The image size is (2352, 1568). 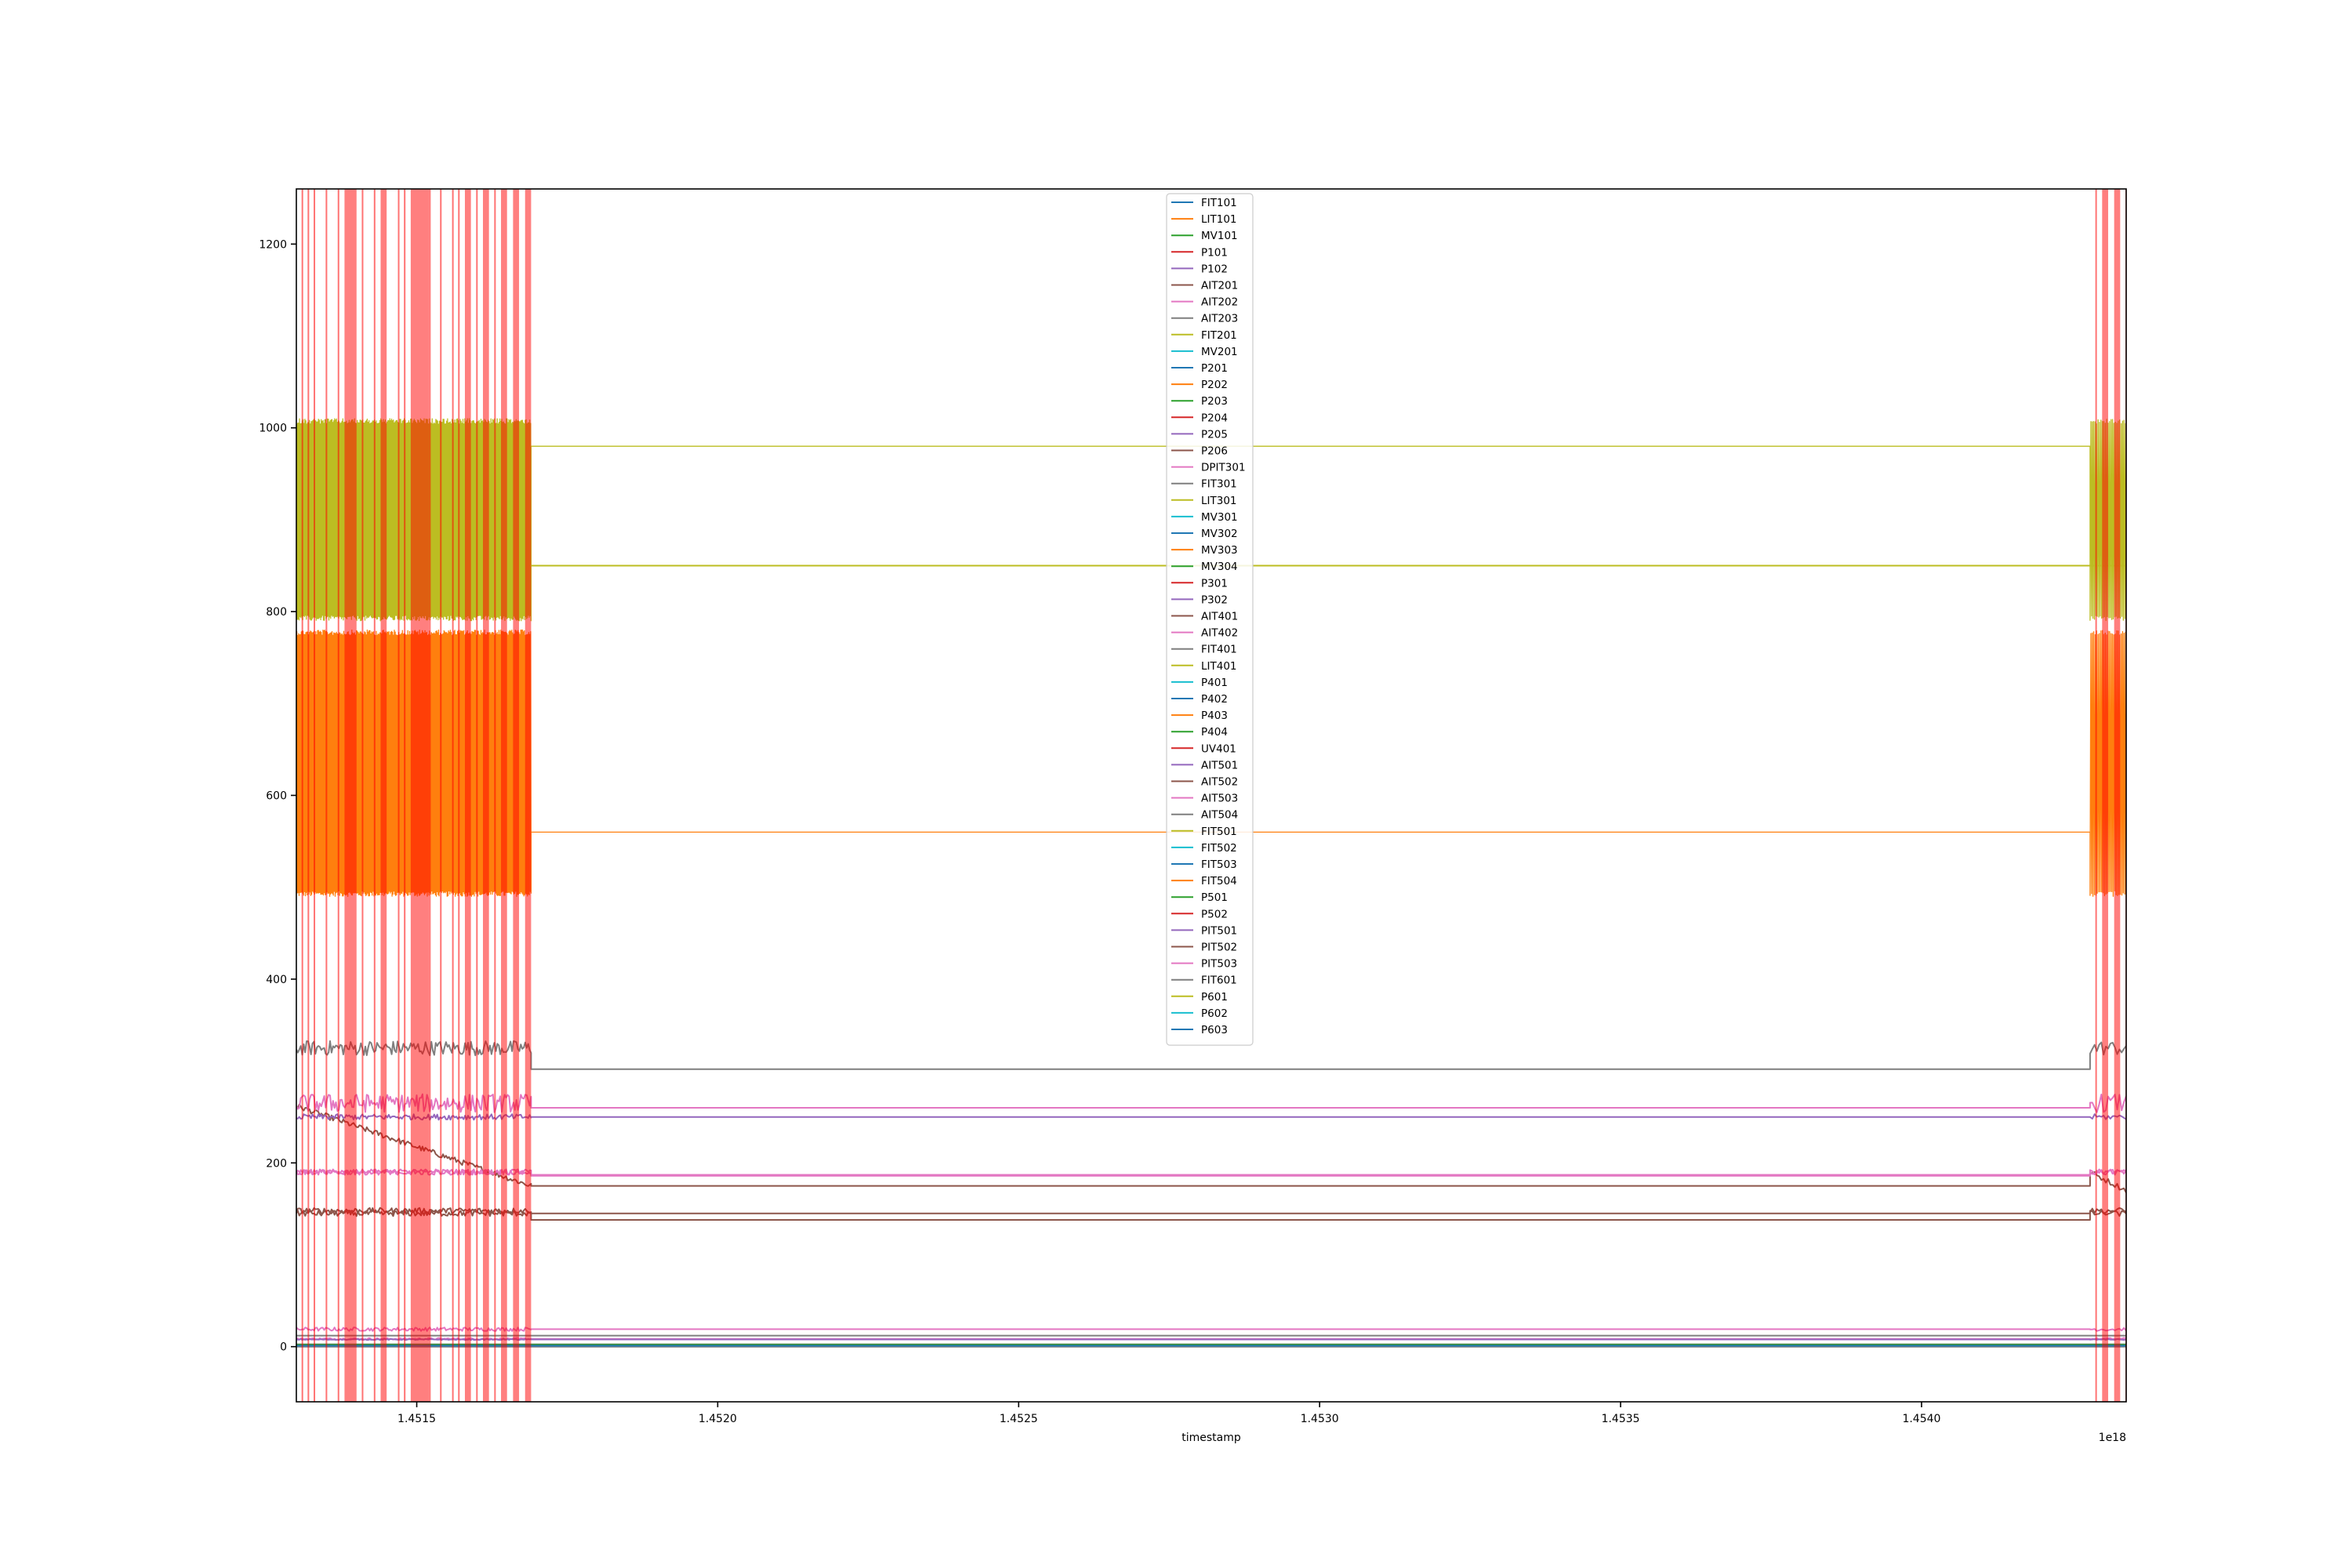 I want to click on legend-label: P204, so click(x=1214, y=418).